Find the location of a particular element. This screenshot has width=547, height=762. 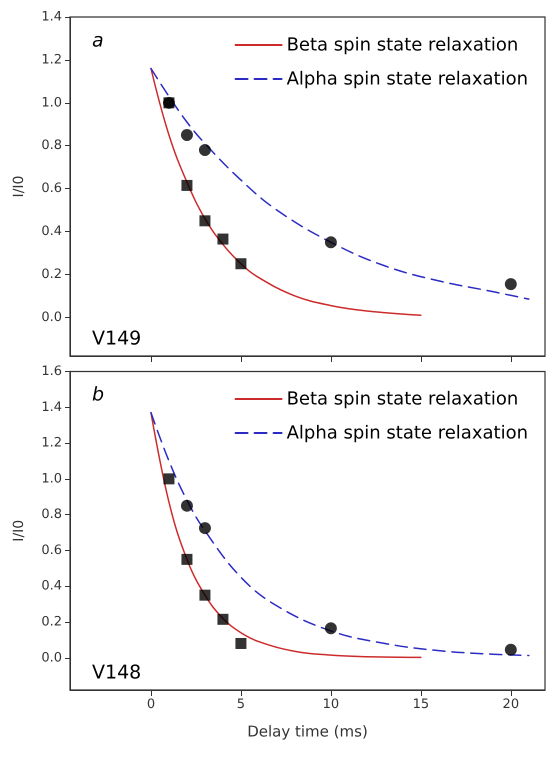

annotation: V149 is located at coordinates (117, 339).